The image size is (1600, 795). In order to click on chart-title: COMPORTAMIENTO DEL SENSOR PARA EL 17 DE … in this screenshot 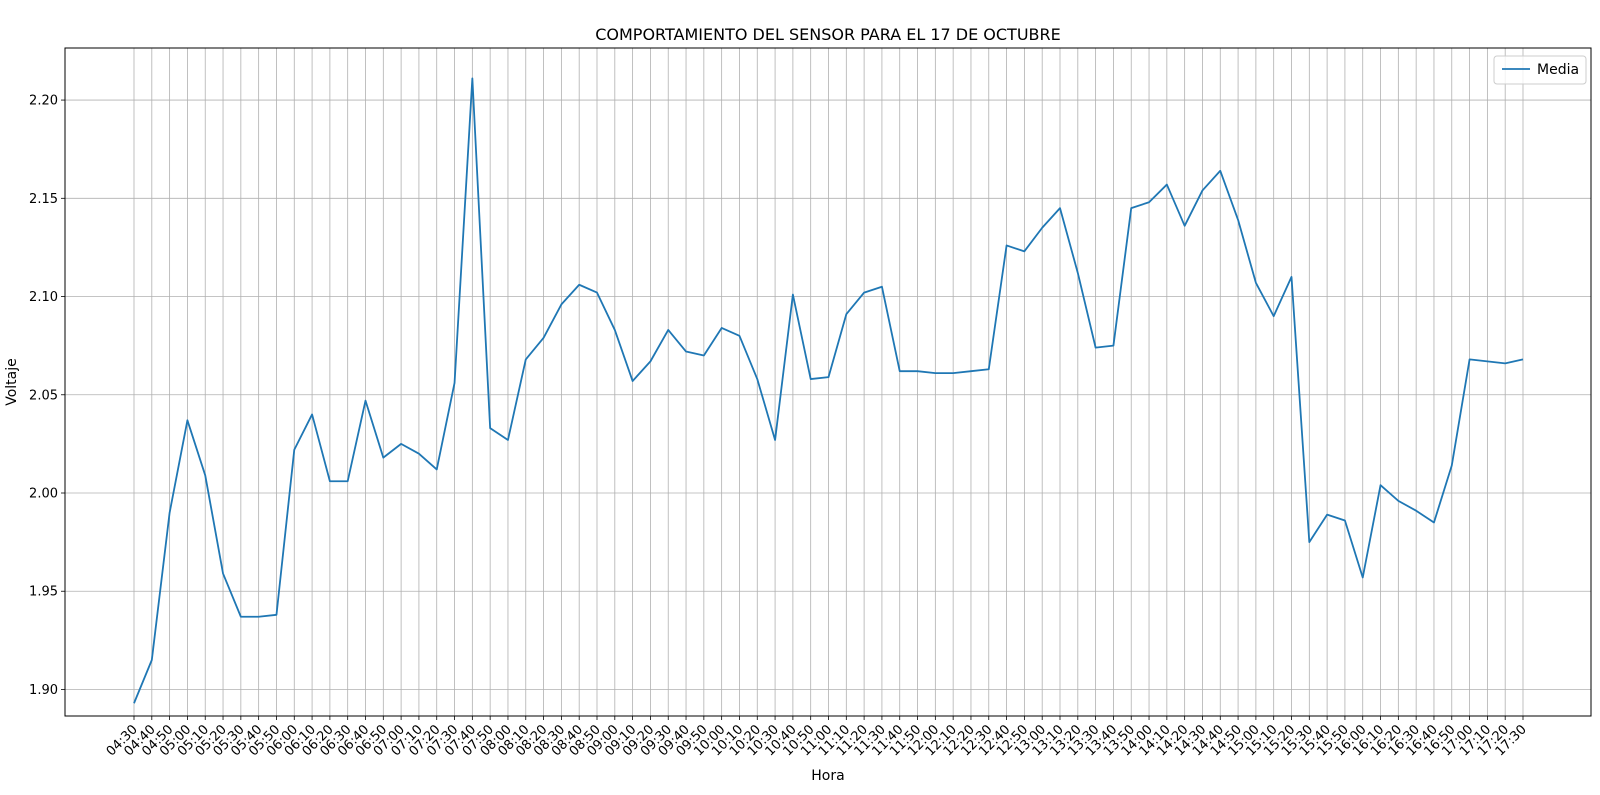, I will do `click(828, 34)`.